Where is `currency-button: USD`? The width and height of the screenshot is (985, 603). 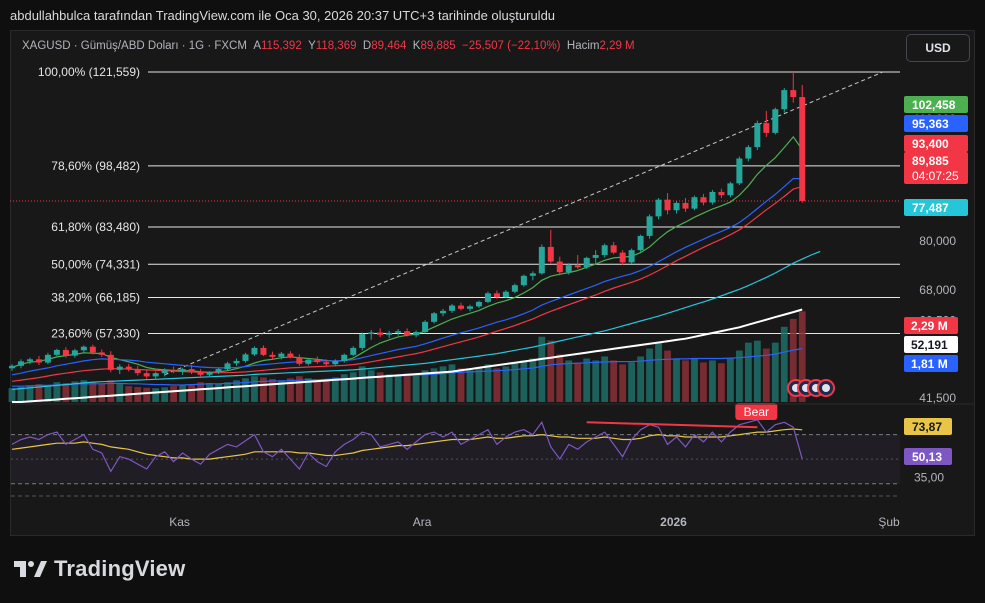 currency-button: USD is located at coordinates (938, 48).